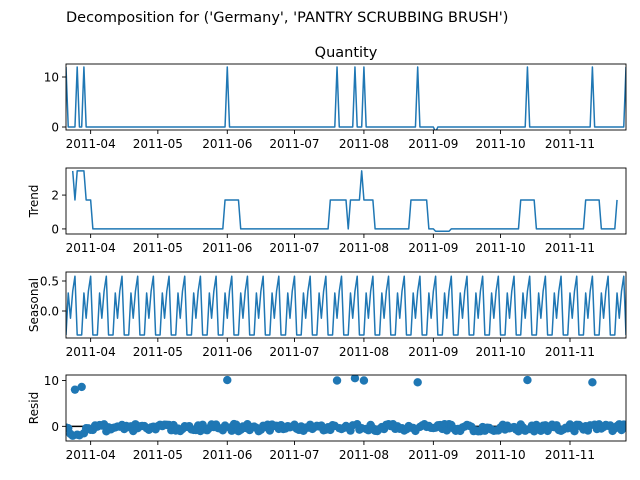 Image resolution: width=640 pixels, height=480 pixels. Describe the element at coordinates (346, 53) in the screenshot. I see `panel-title-observed: Quantity` at that location.